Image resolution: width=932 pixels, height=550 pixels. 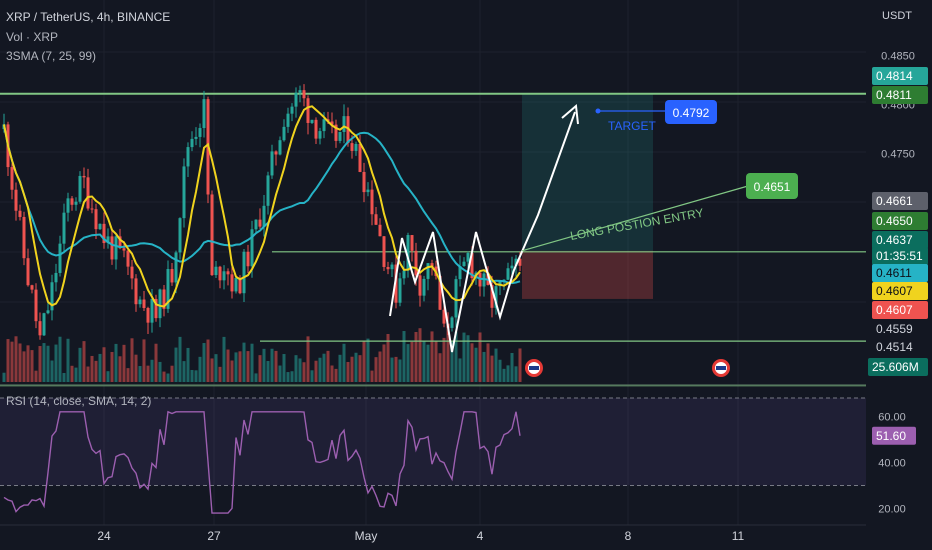 What do you see at coordinates (892, 463) in the screenshot?
I see `rsi-tick-label: 40.00` at bounding box center [892, 463].